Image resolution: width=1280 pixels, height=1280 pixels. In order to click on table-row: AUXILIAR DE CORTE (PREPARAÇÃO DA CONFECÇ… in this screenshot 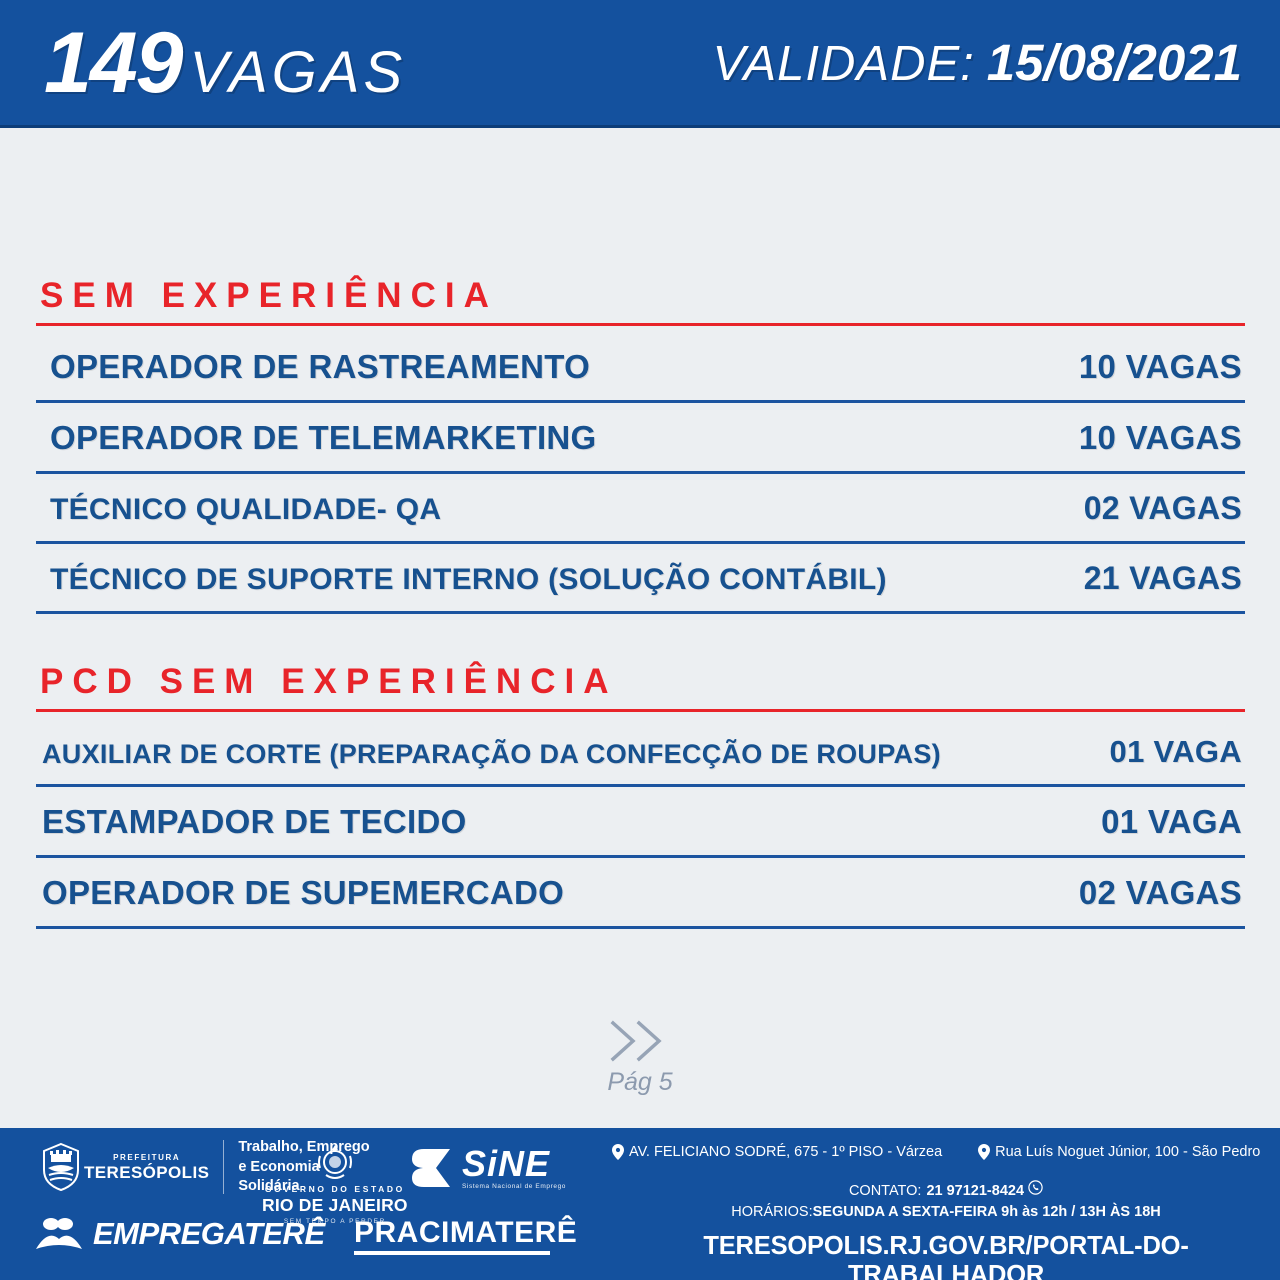, I will do `click(640, 752)`.